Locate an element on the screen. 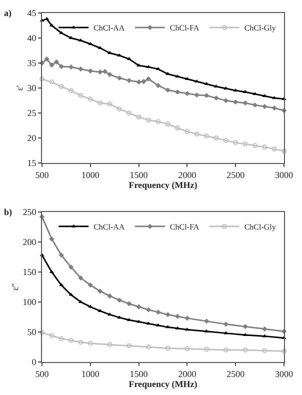 The image size is (302, 395). y-tick-label: 15 is located at coordinates (32, 163).